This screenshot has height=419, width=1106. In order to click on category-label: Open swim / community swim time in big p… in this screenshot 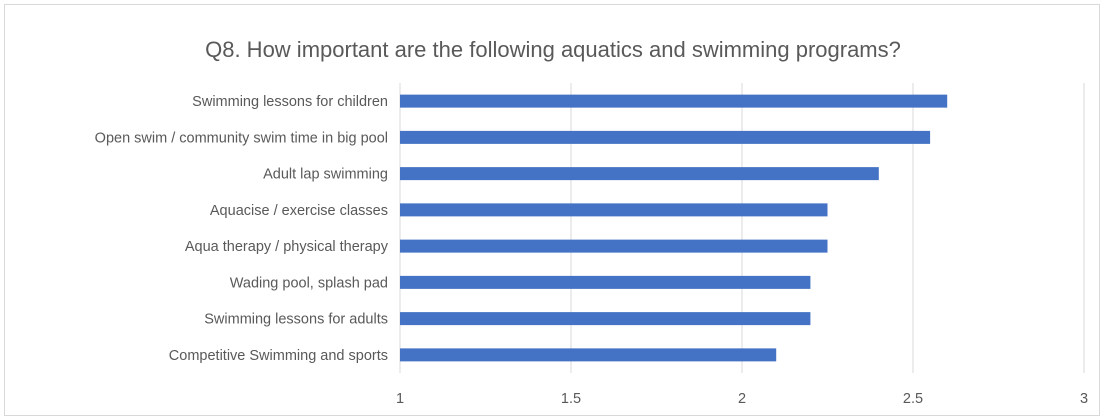, I will do `click(241, 138)`.